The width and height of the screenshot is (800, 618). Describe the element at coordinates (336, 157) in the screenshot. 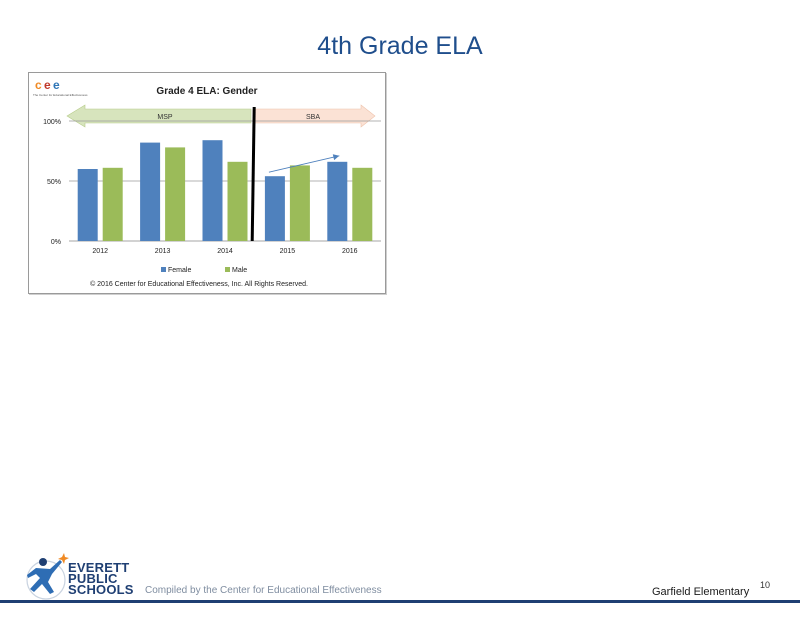

I see `trend-arrow-head` at that location.